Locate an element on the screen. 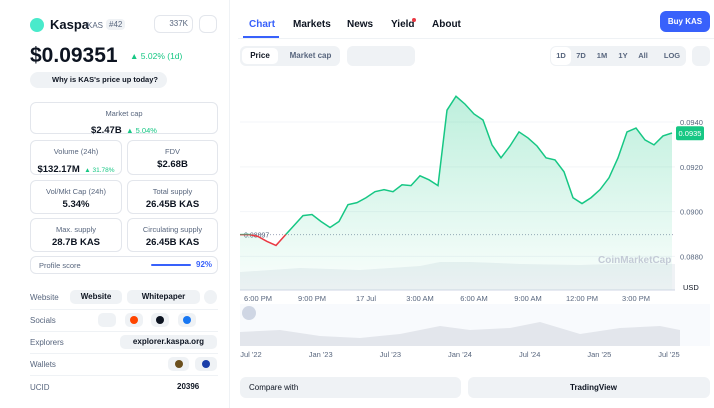 This screenshot has height=408, width=714. last-price-badge is located at coordinates (690, 133).